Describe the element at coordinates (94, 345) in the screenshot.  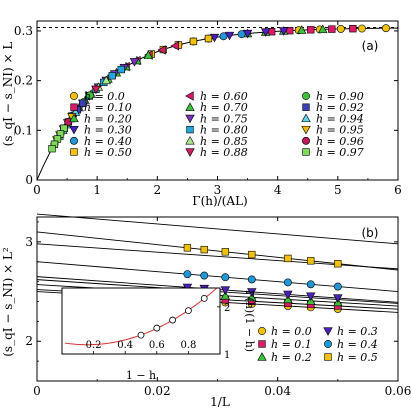
I see `inset-x-tick-label: 0.2` at that location.